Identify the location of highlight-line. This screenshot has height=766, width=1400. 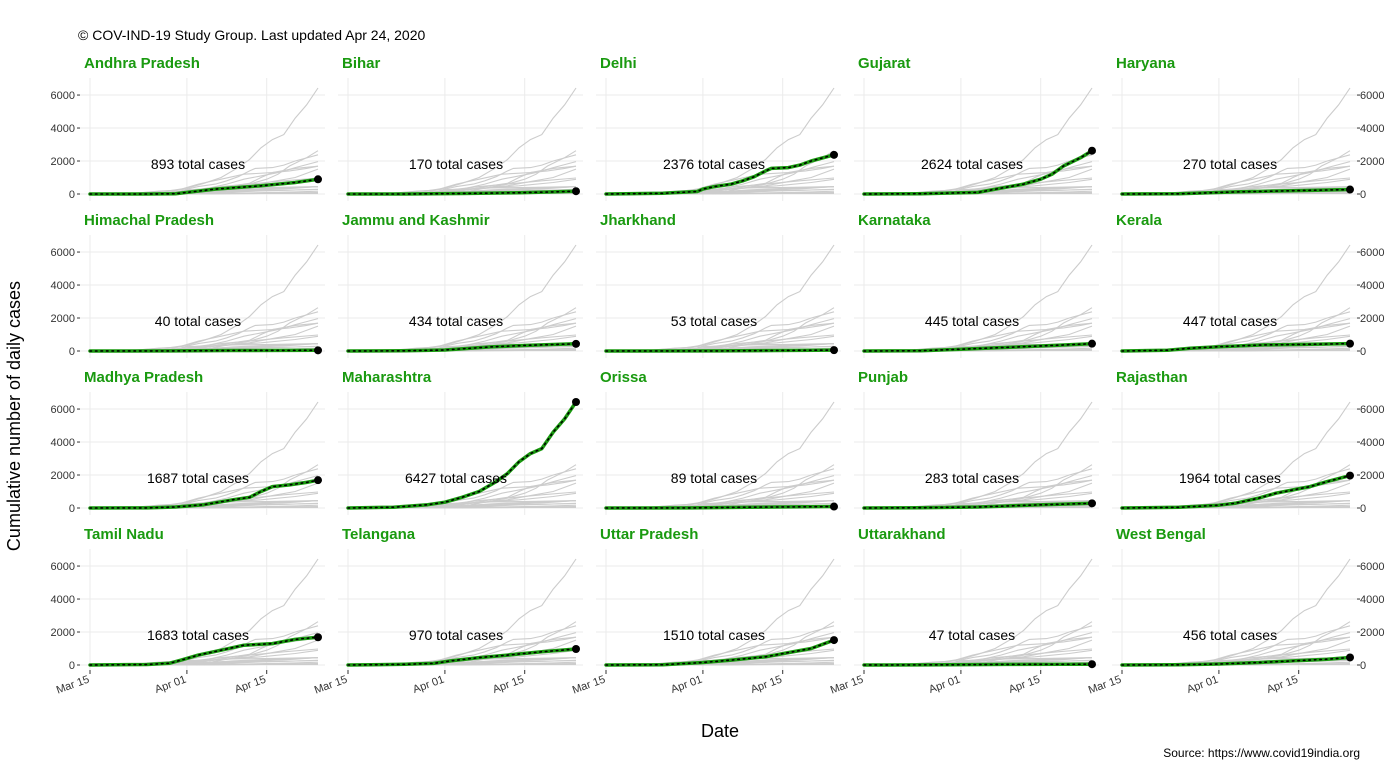
(462, 455).